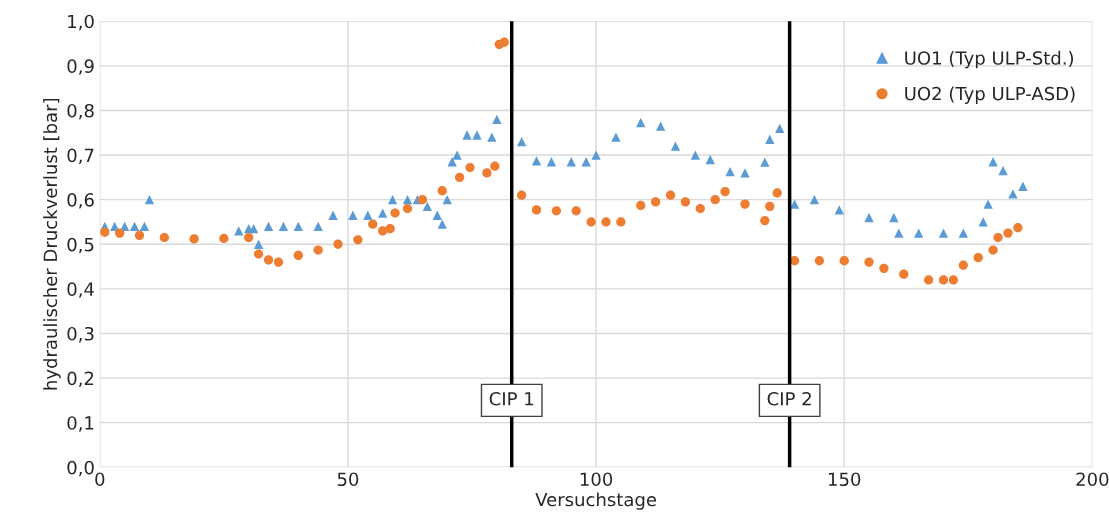 This screenshot has width=1109, height=531. What do you see at coordinates (100, 479) in the screenshot?
I see `x-tick-label: 0` at bounding box center [100, 479].